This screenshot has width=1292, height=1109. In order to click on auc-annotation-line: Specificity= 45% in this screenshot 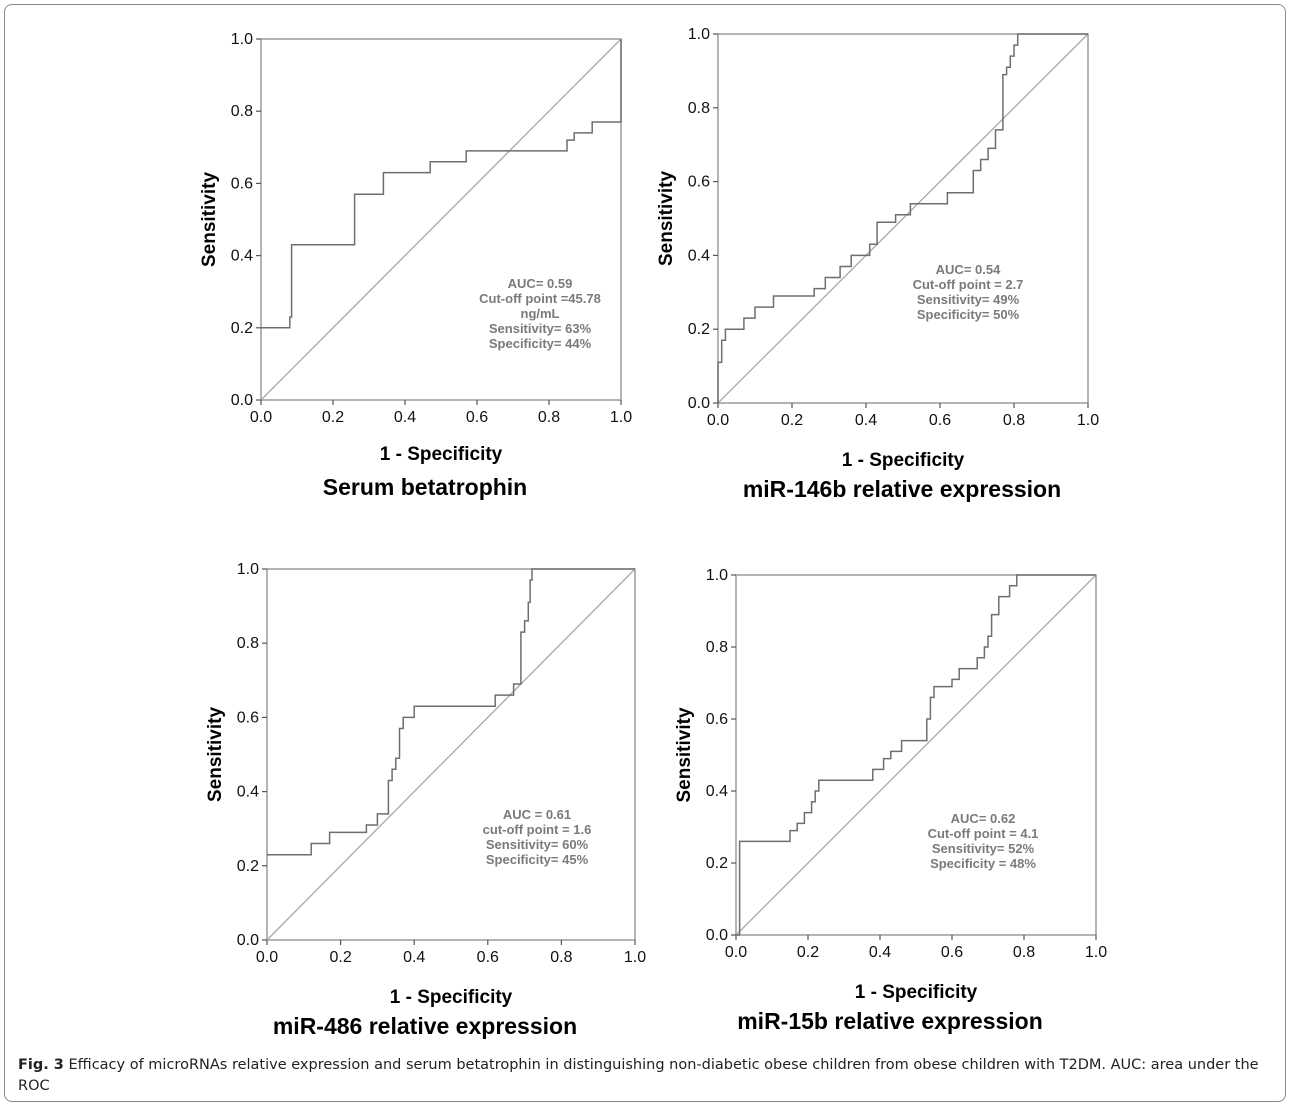, I will do `click(537, 859)`.